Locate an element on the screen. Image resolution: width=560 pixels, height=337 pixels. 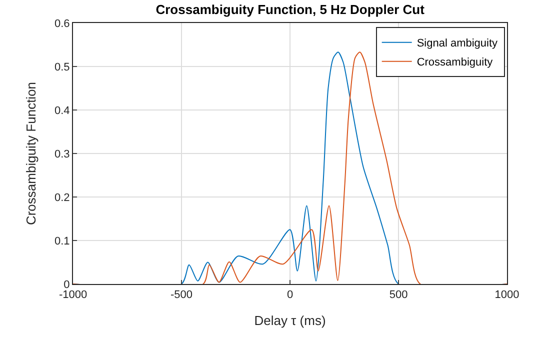
y-tick-label: 0.2 is located at coordinates (62, 198).